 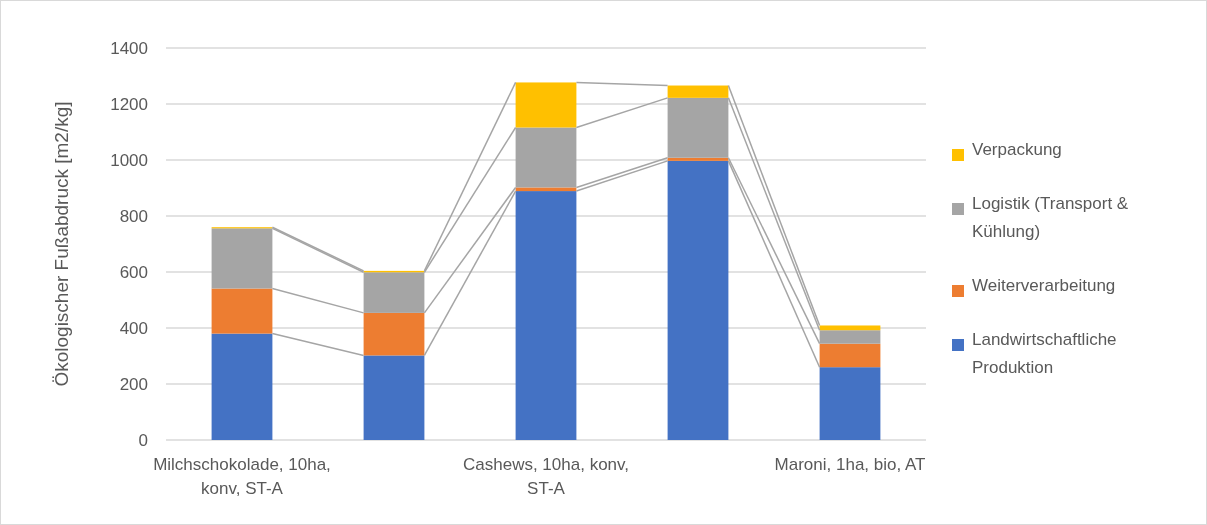 I want to click on legend-label: Landwirtschaftliche Produktion, so click(x=1044, y=353).